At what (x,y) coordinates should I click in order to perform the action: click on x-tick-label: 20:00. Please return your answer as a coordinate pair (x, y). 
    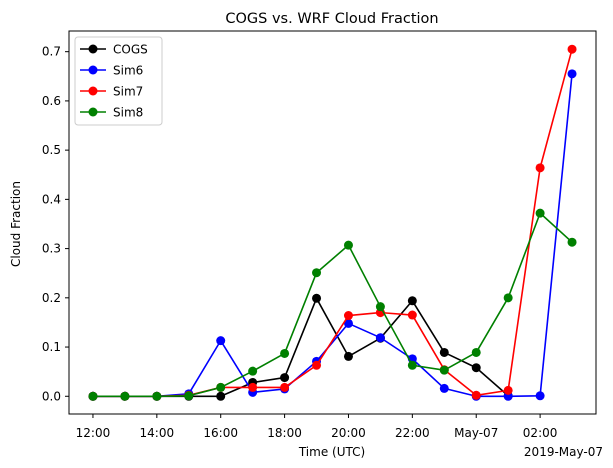
    Looking at the image, I should click on (348, 433).